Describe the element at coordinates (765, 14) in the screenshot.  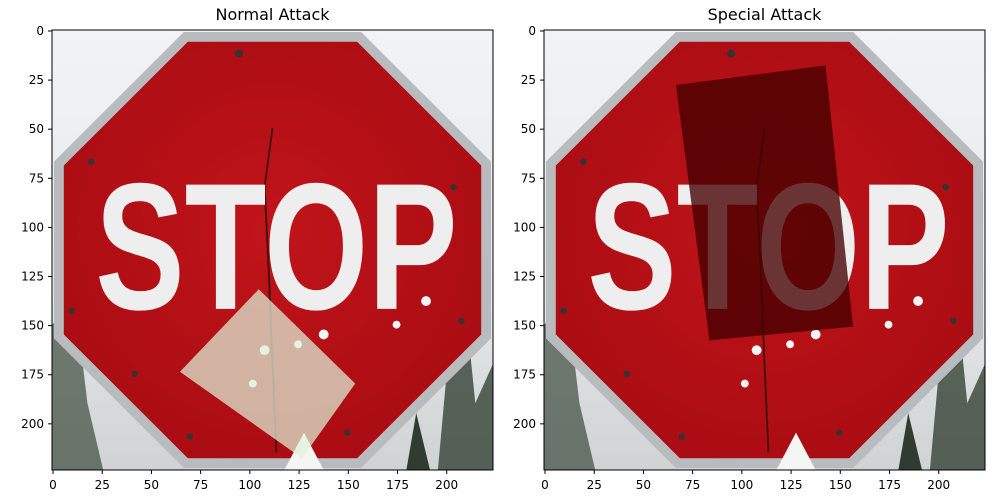
I see `panel-title: Special Attack` at that location.